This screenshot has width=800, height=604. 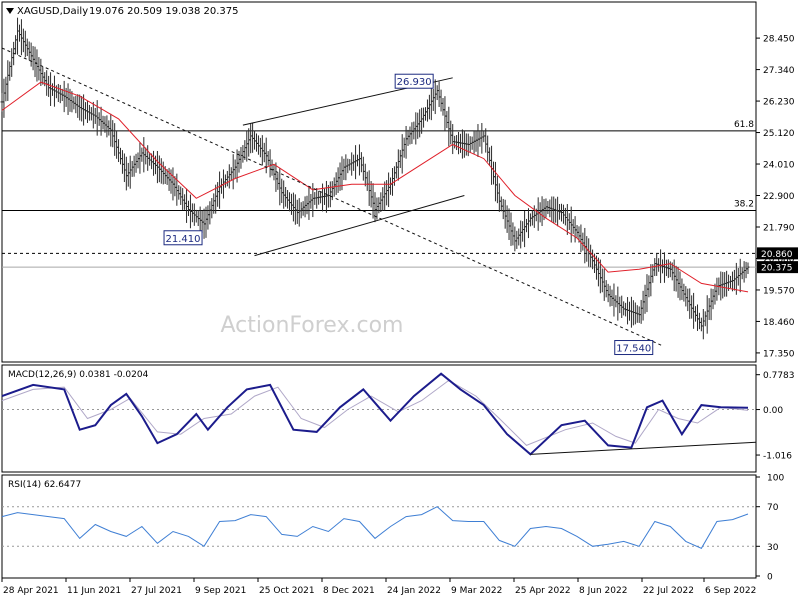 What do you see at coordinates (779, 40) in the screenshot?
I see `price-axis-label: 28.450` at bounding box center [779, 40].